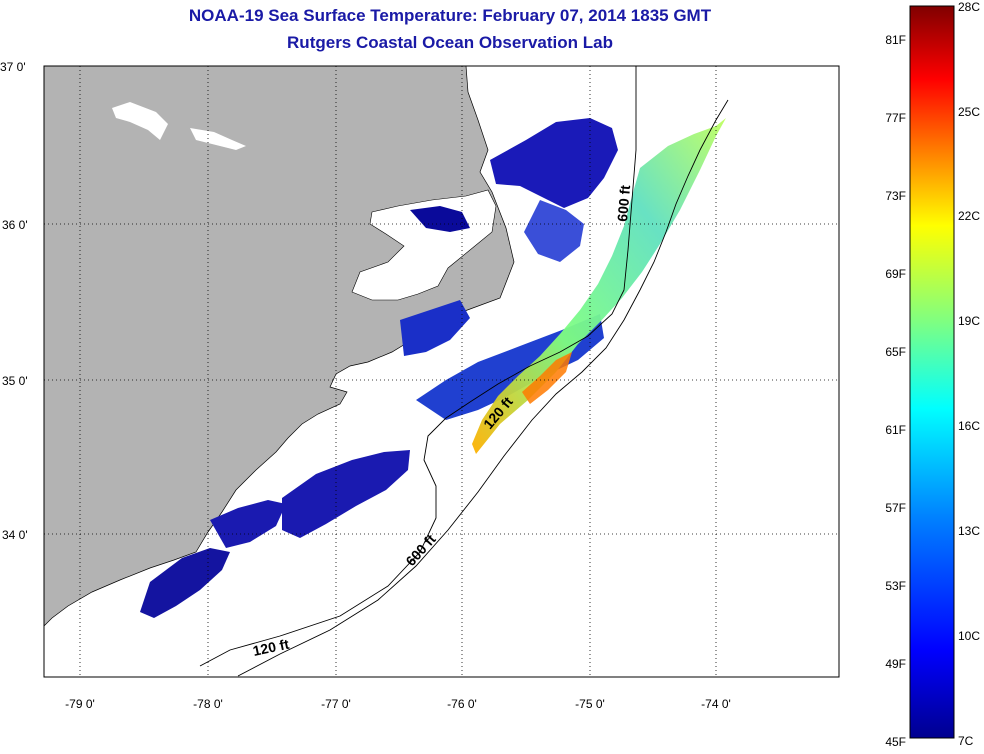 The width and height of the screenshot is (984, 754). What do you see at coordinates (932, 372) in the screenshot?
I see `colorbar` at bounding box center [932, 372].